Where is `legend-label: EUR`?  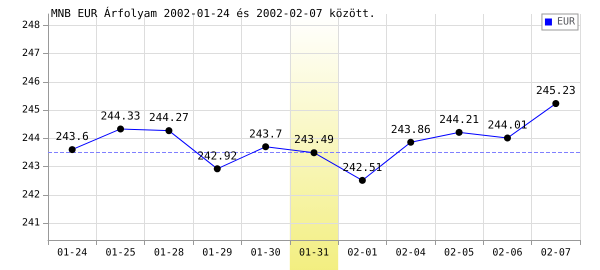
legend-label: EUR is located at coordinates (566, 22).